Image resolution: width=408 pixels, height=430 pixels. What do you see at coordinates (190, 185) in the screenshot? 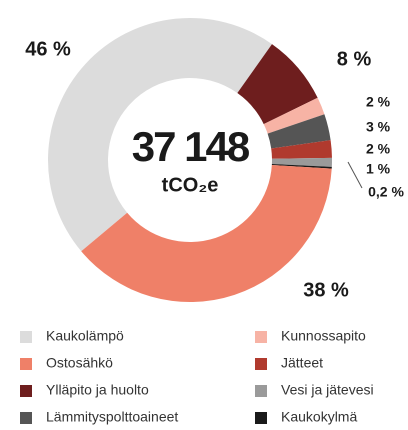
I see `center-unit: tCO₂e` at bounding box center [190, 185].